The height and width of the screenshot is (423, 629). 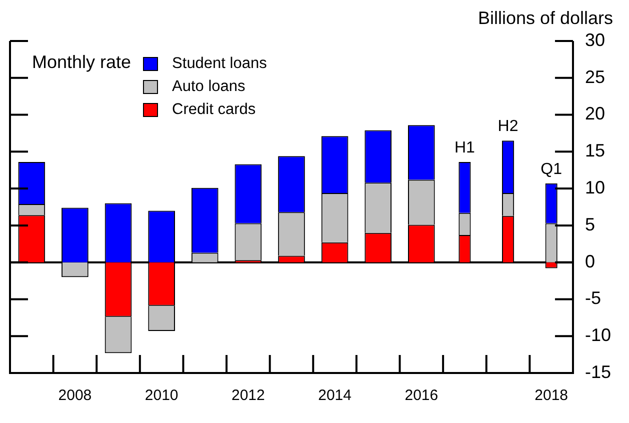 What do you see at coordinates (589, 224) in the screenshot?
I see `y-tick-label: 5` at bounding box center [589, 224].